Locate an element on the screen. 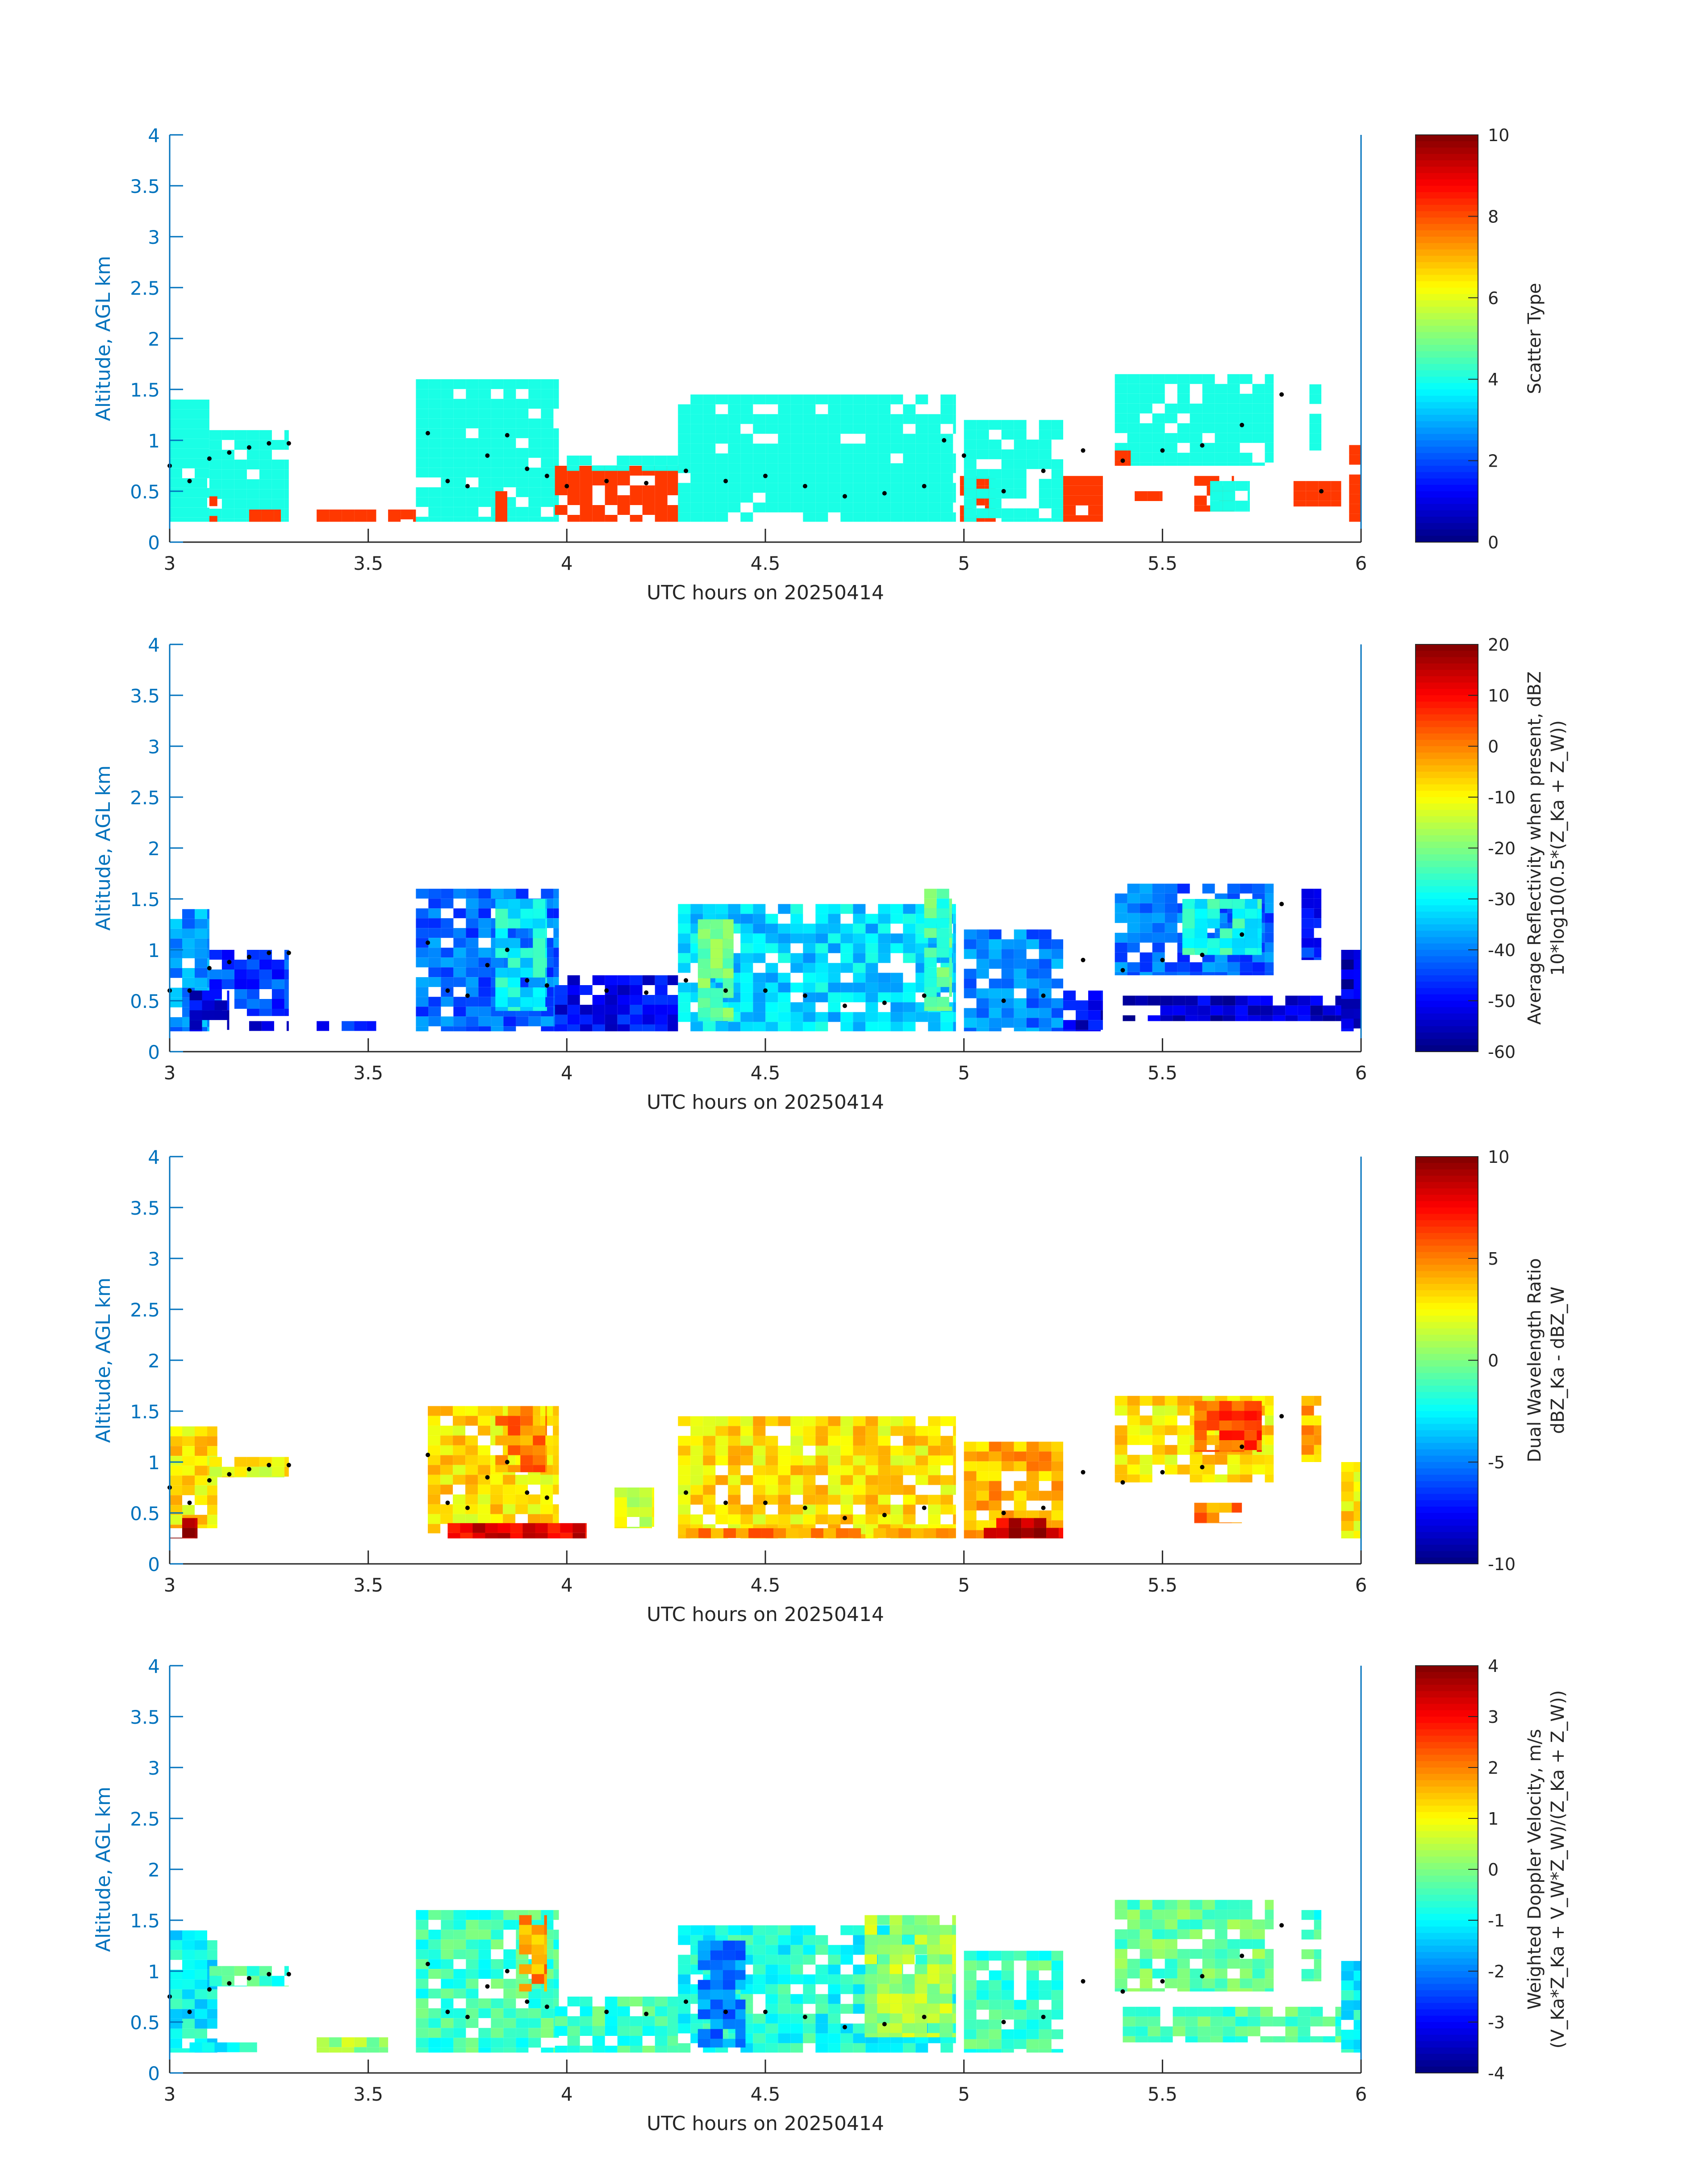 Image resolution: width=1708 pixels, height=2177 pixels. colorbar-tick-label: 0 is located at coordinates (1493, 1361).